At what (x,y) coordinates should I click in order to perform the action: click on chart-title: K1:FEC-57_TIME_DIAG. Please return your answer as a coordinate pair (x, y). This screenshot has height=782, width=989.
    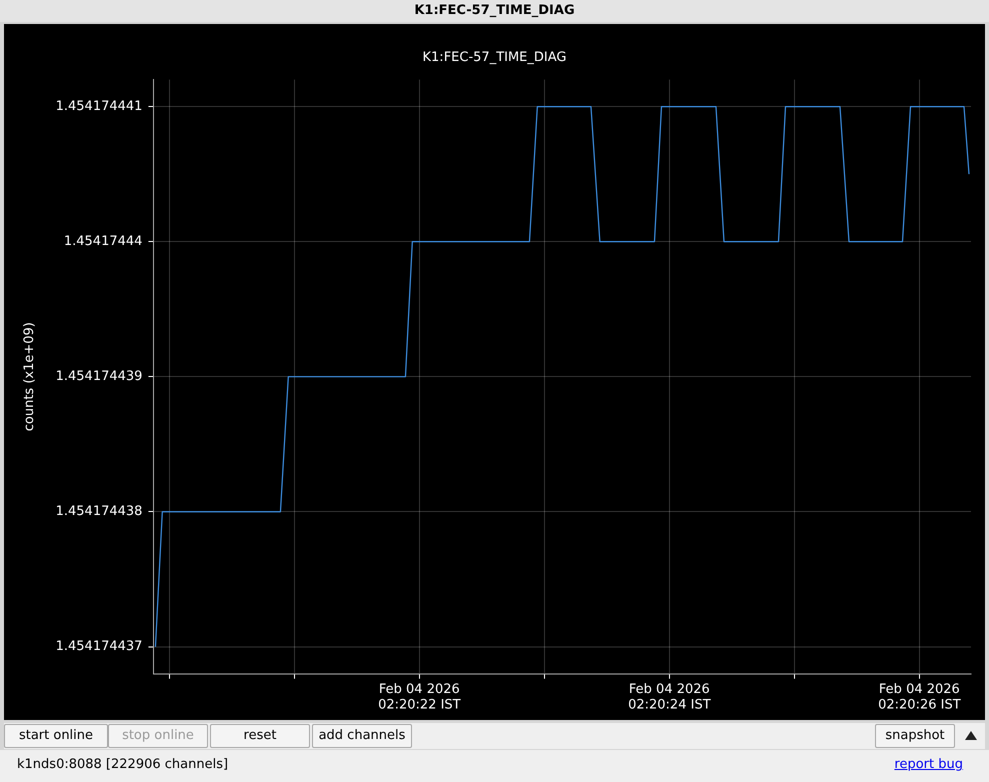
    Looking at the image, I should click on (494, 58).